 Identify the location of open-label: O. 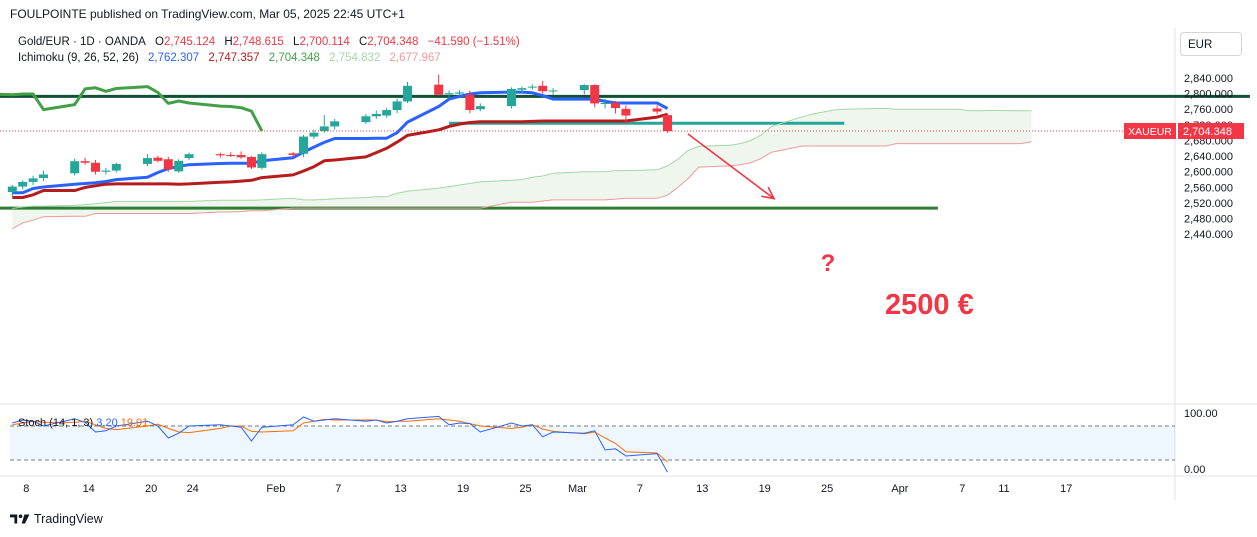
(159, 42).